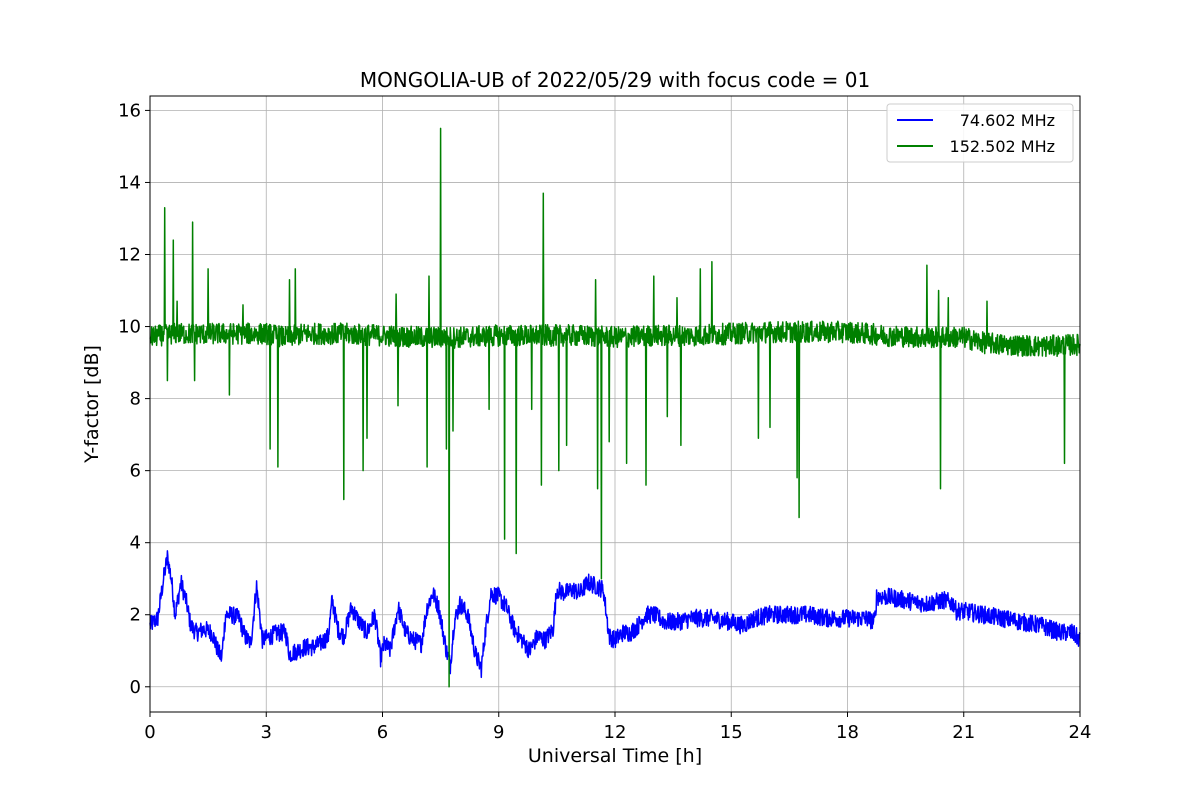 The image size is (1200, 800). Describe the element at coordinates (382, 732) in the screenshot. I see `x-tick-label: 6` at that location.